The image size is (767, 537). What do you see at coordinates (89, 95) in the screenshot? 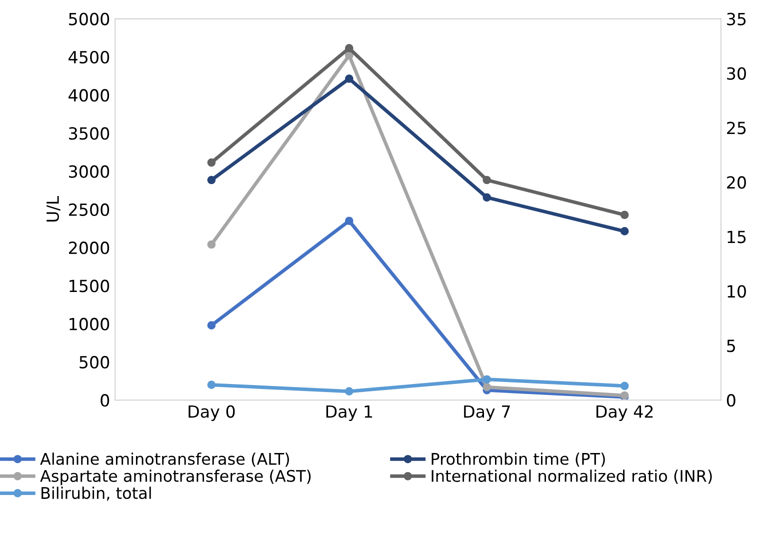
I see `y-tick-label: 4000` at bounding box center [89, 95].